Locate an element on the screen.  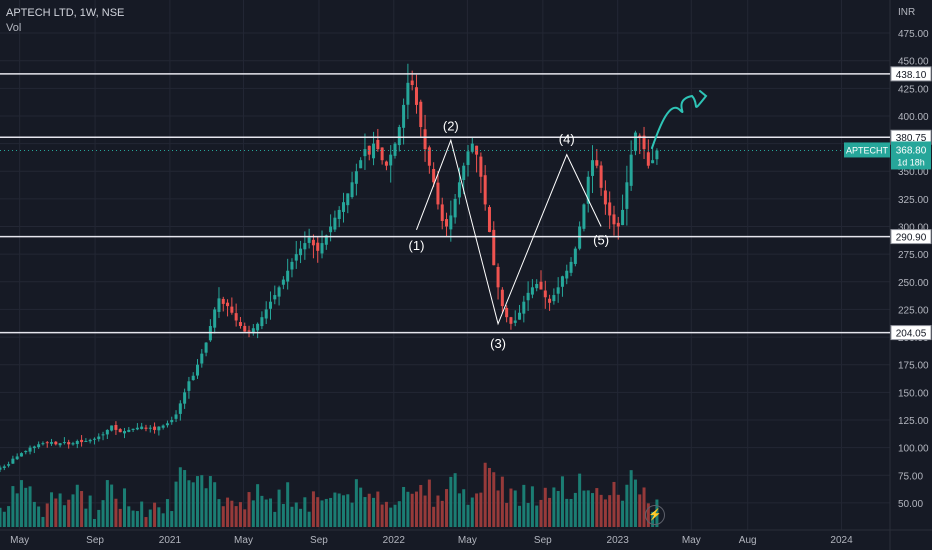
x-tick-label: 2024 is located at coordinates (841, 540).